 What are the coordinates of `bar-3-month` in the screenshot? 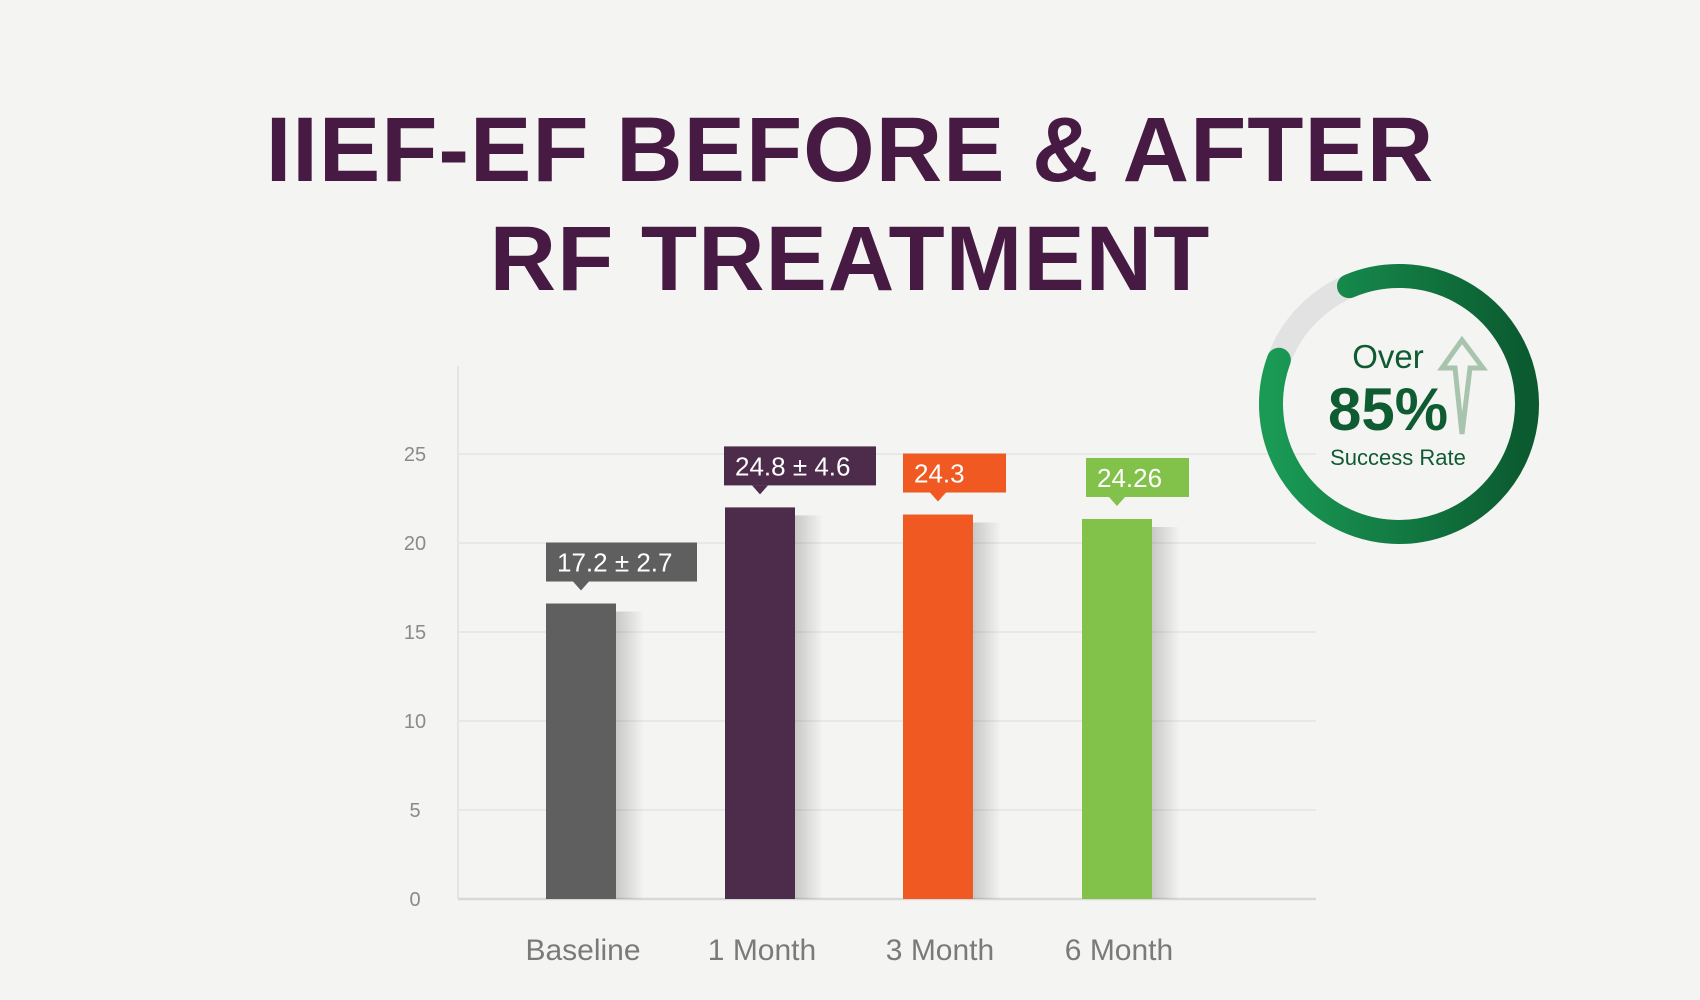 It's located at (938, 706).